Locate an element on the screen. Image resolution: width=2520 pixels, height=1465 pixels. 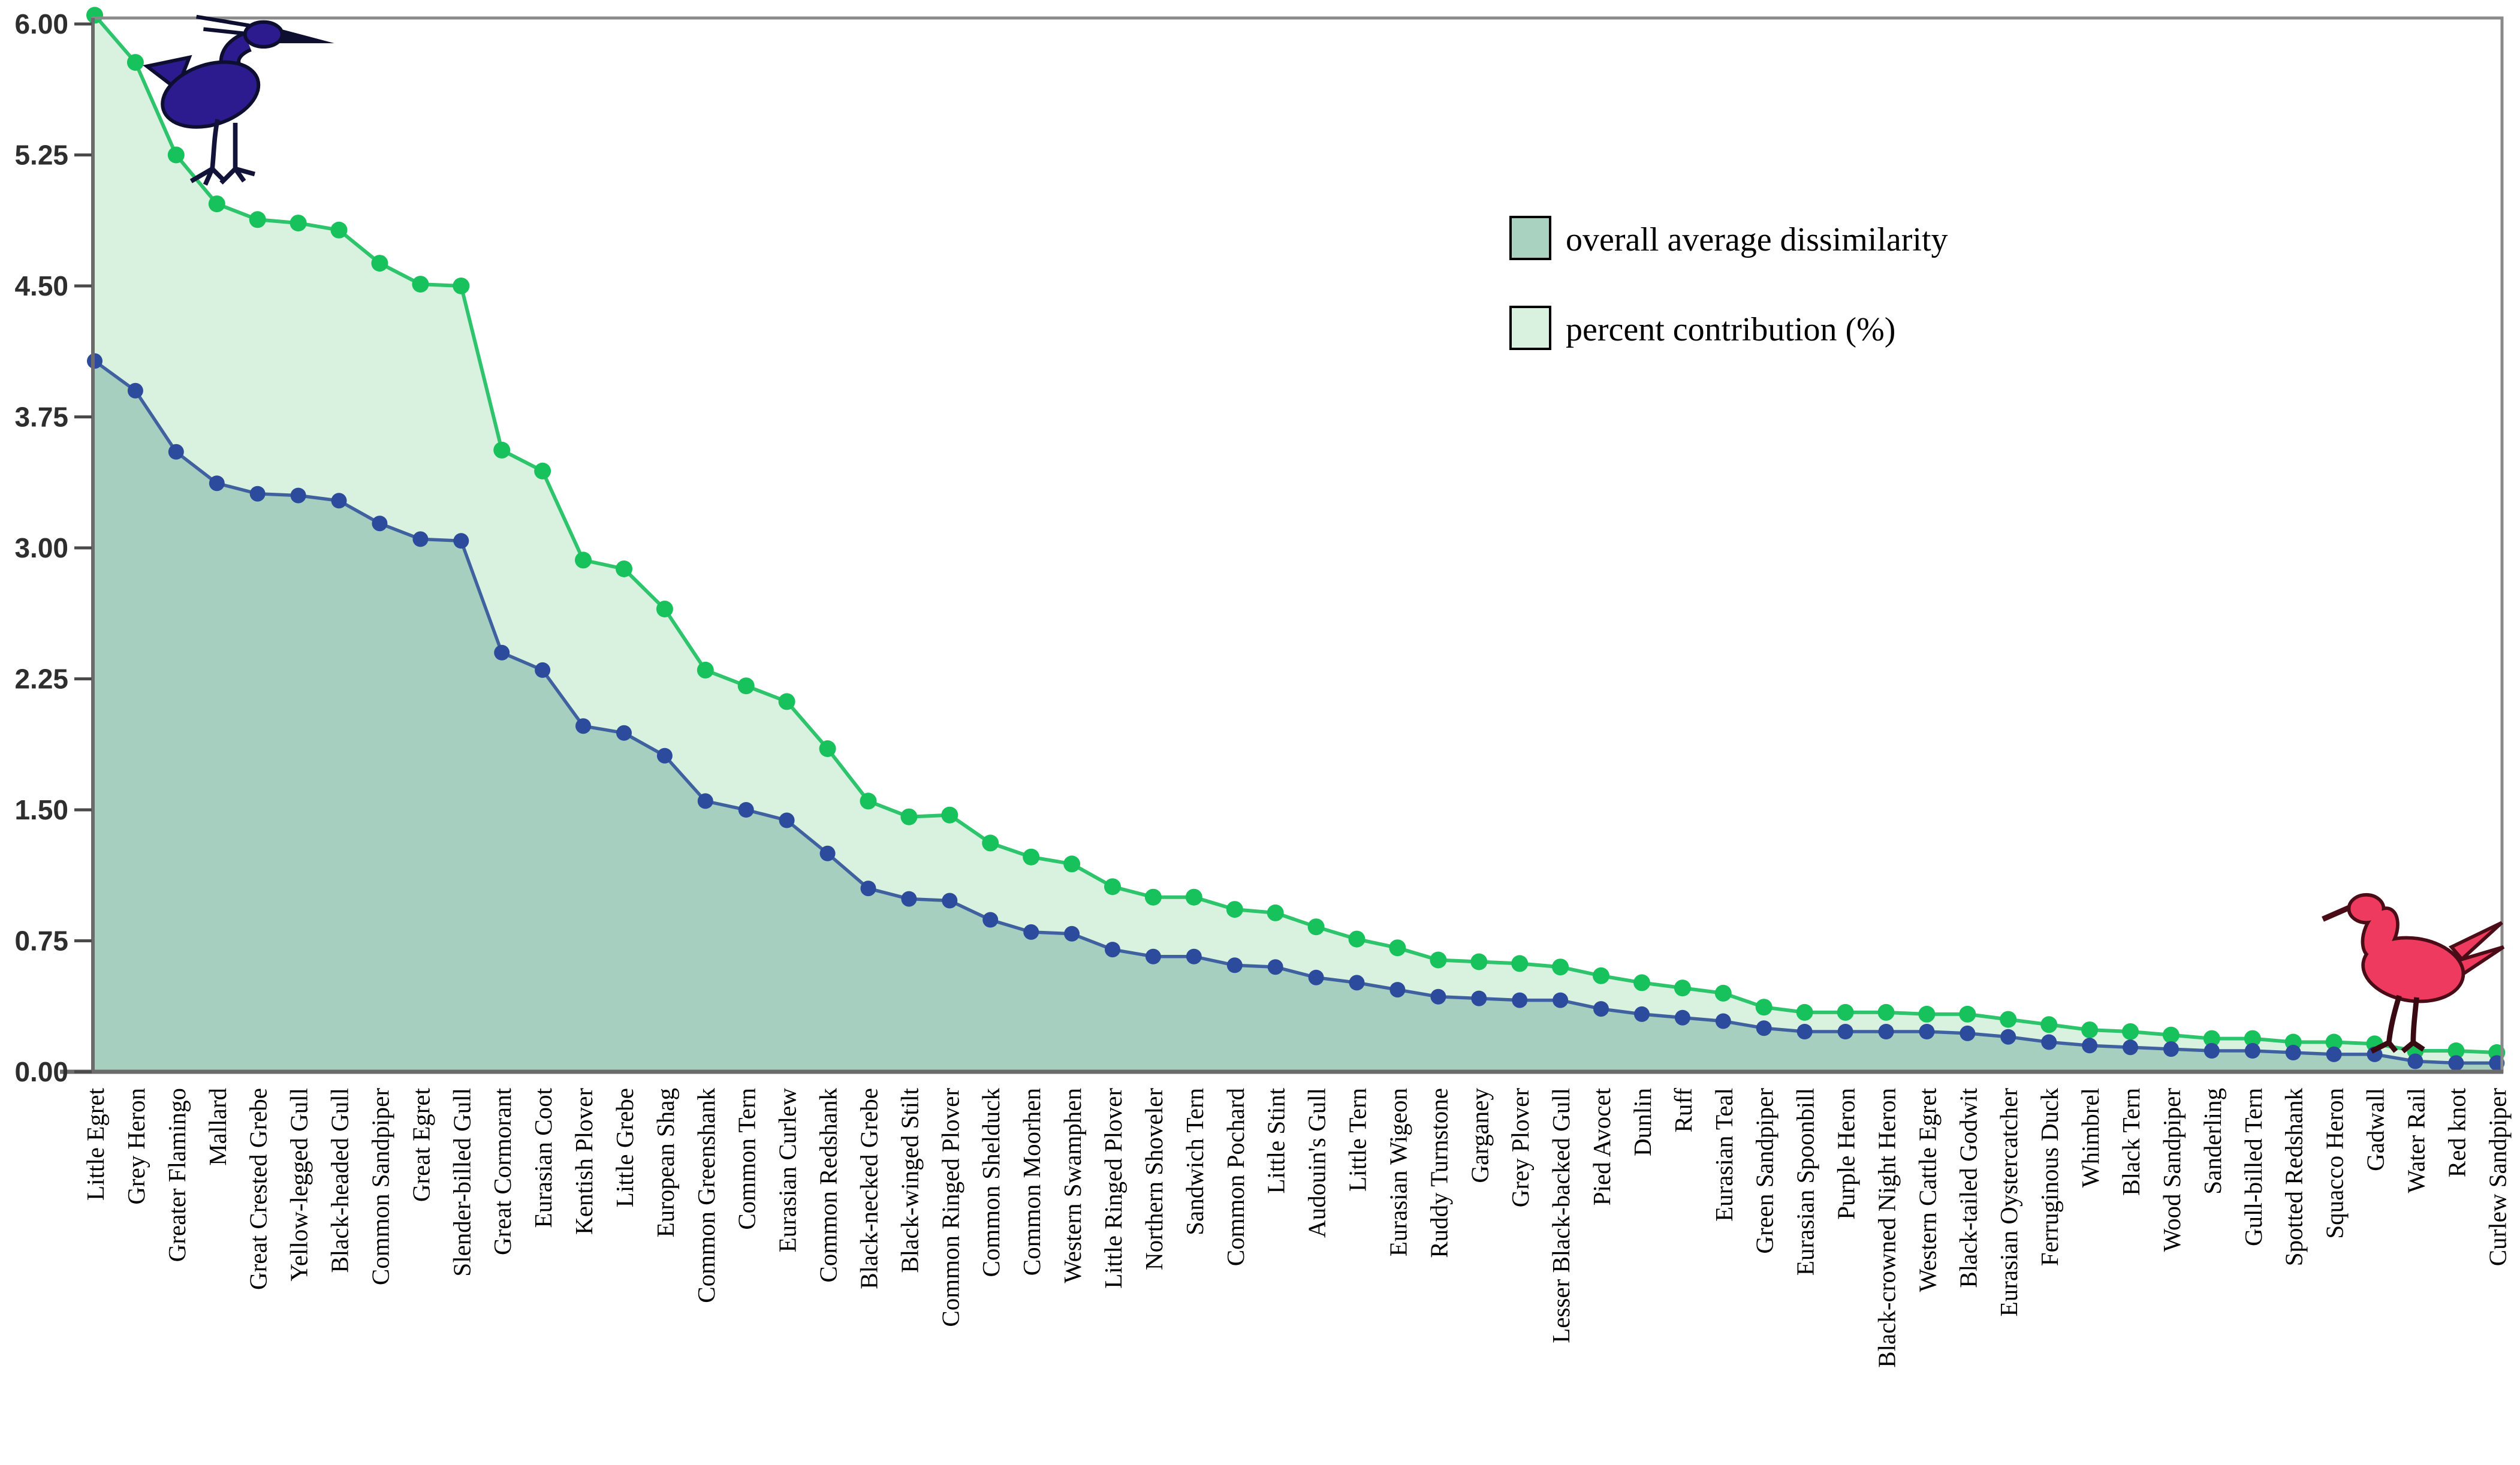
x-axis-label: Little Ringed Plover is located at coordinates (1113, 1189).